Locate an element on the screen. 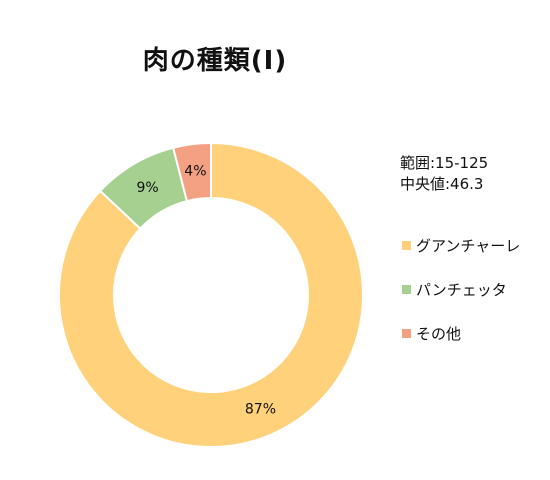 The height and width of the screenshot is (480, 550). legend-item-guanciale: グアンチャーレ is located at coordinates (461, 245).